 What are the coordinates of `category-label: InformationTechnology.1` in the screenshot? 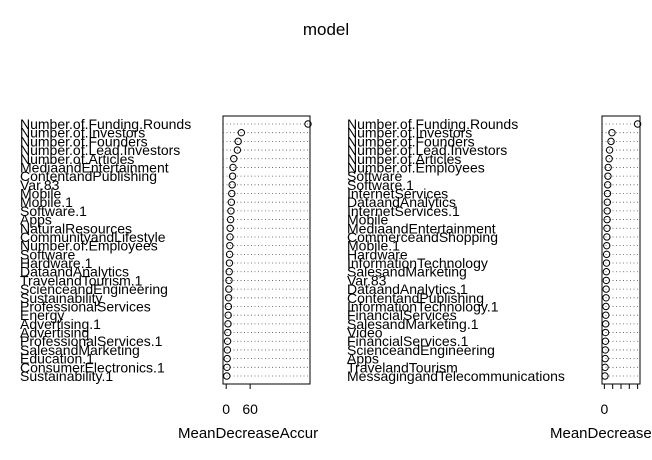 It's located at (423, 306).